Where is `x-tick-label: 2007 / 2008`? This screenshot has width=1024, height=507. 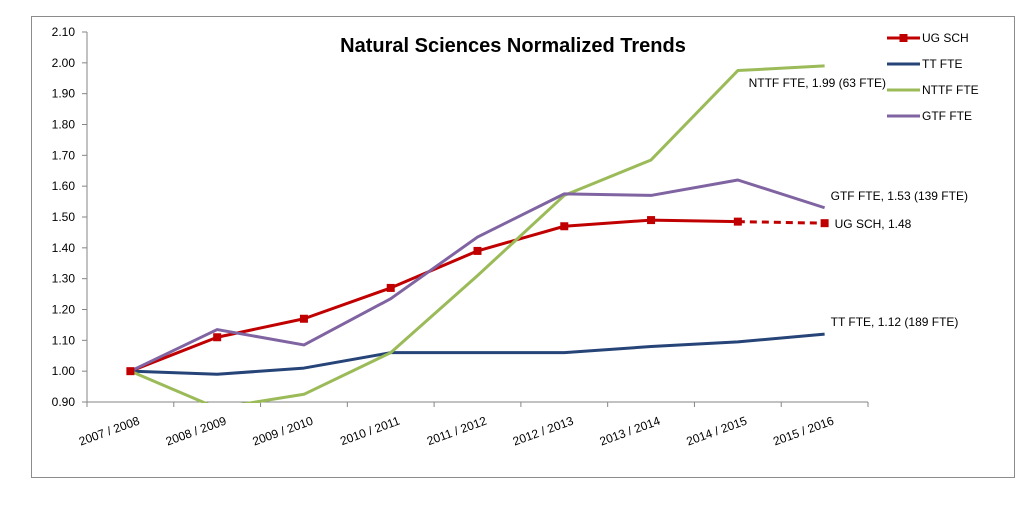 x-tick-label: 2007 / 2008 is located at coordinates (109, 431).